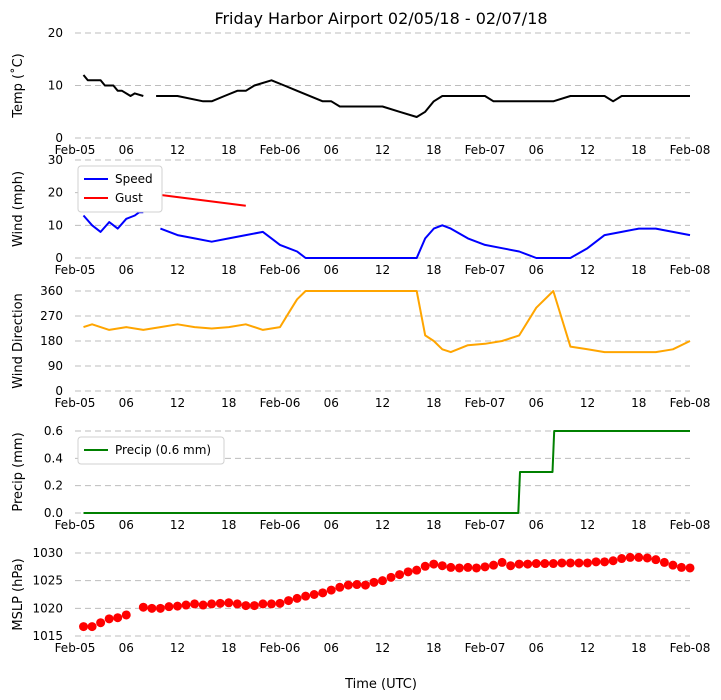 This screenshot has height=700, width=721. Describe the element at coordinates (151, 450) in the screenshot. I see `legend-box` at that location.